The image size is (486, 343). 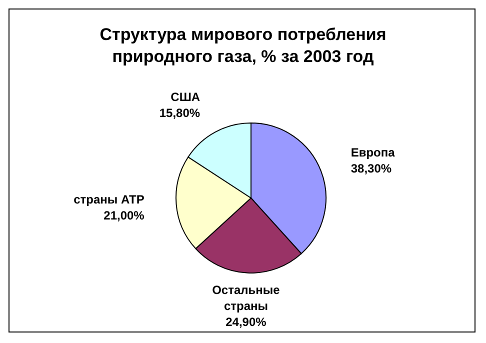 I want to click on data-label: 15,80%, so click(x=179, y=113).